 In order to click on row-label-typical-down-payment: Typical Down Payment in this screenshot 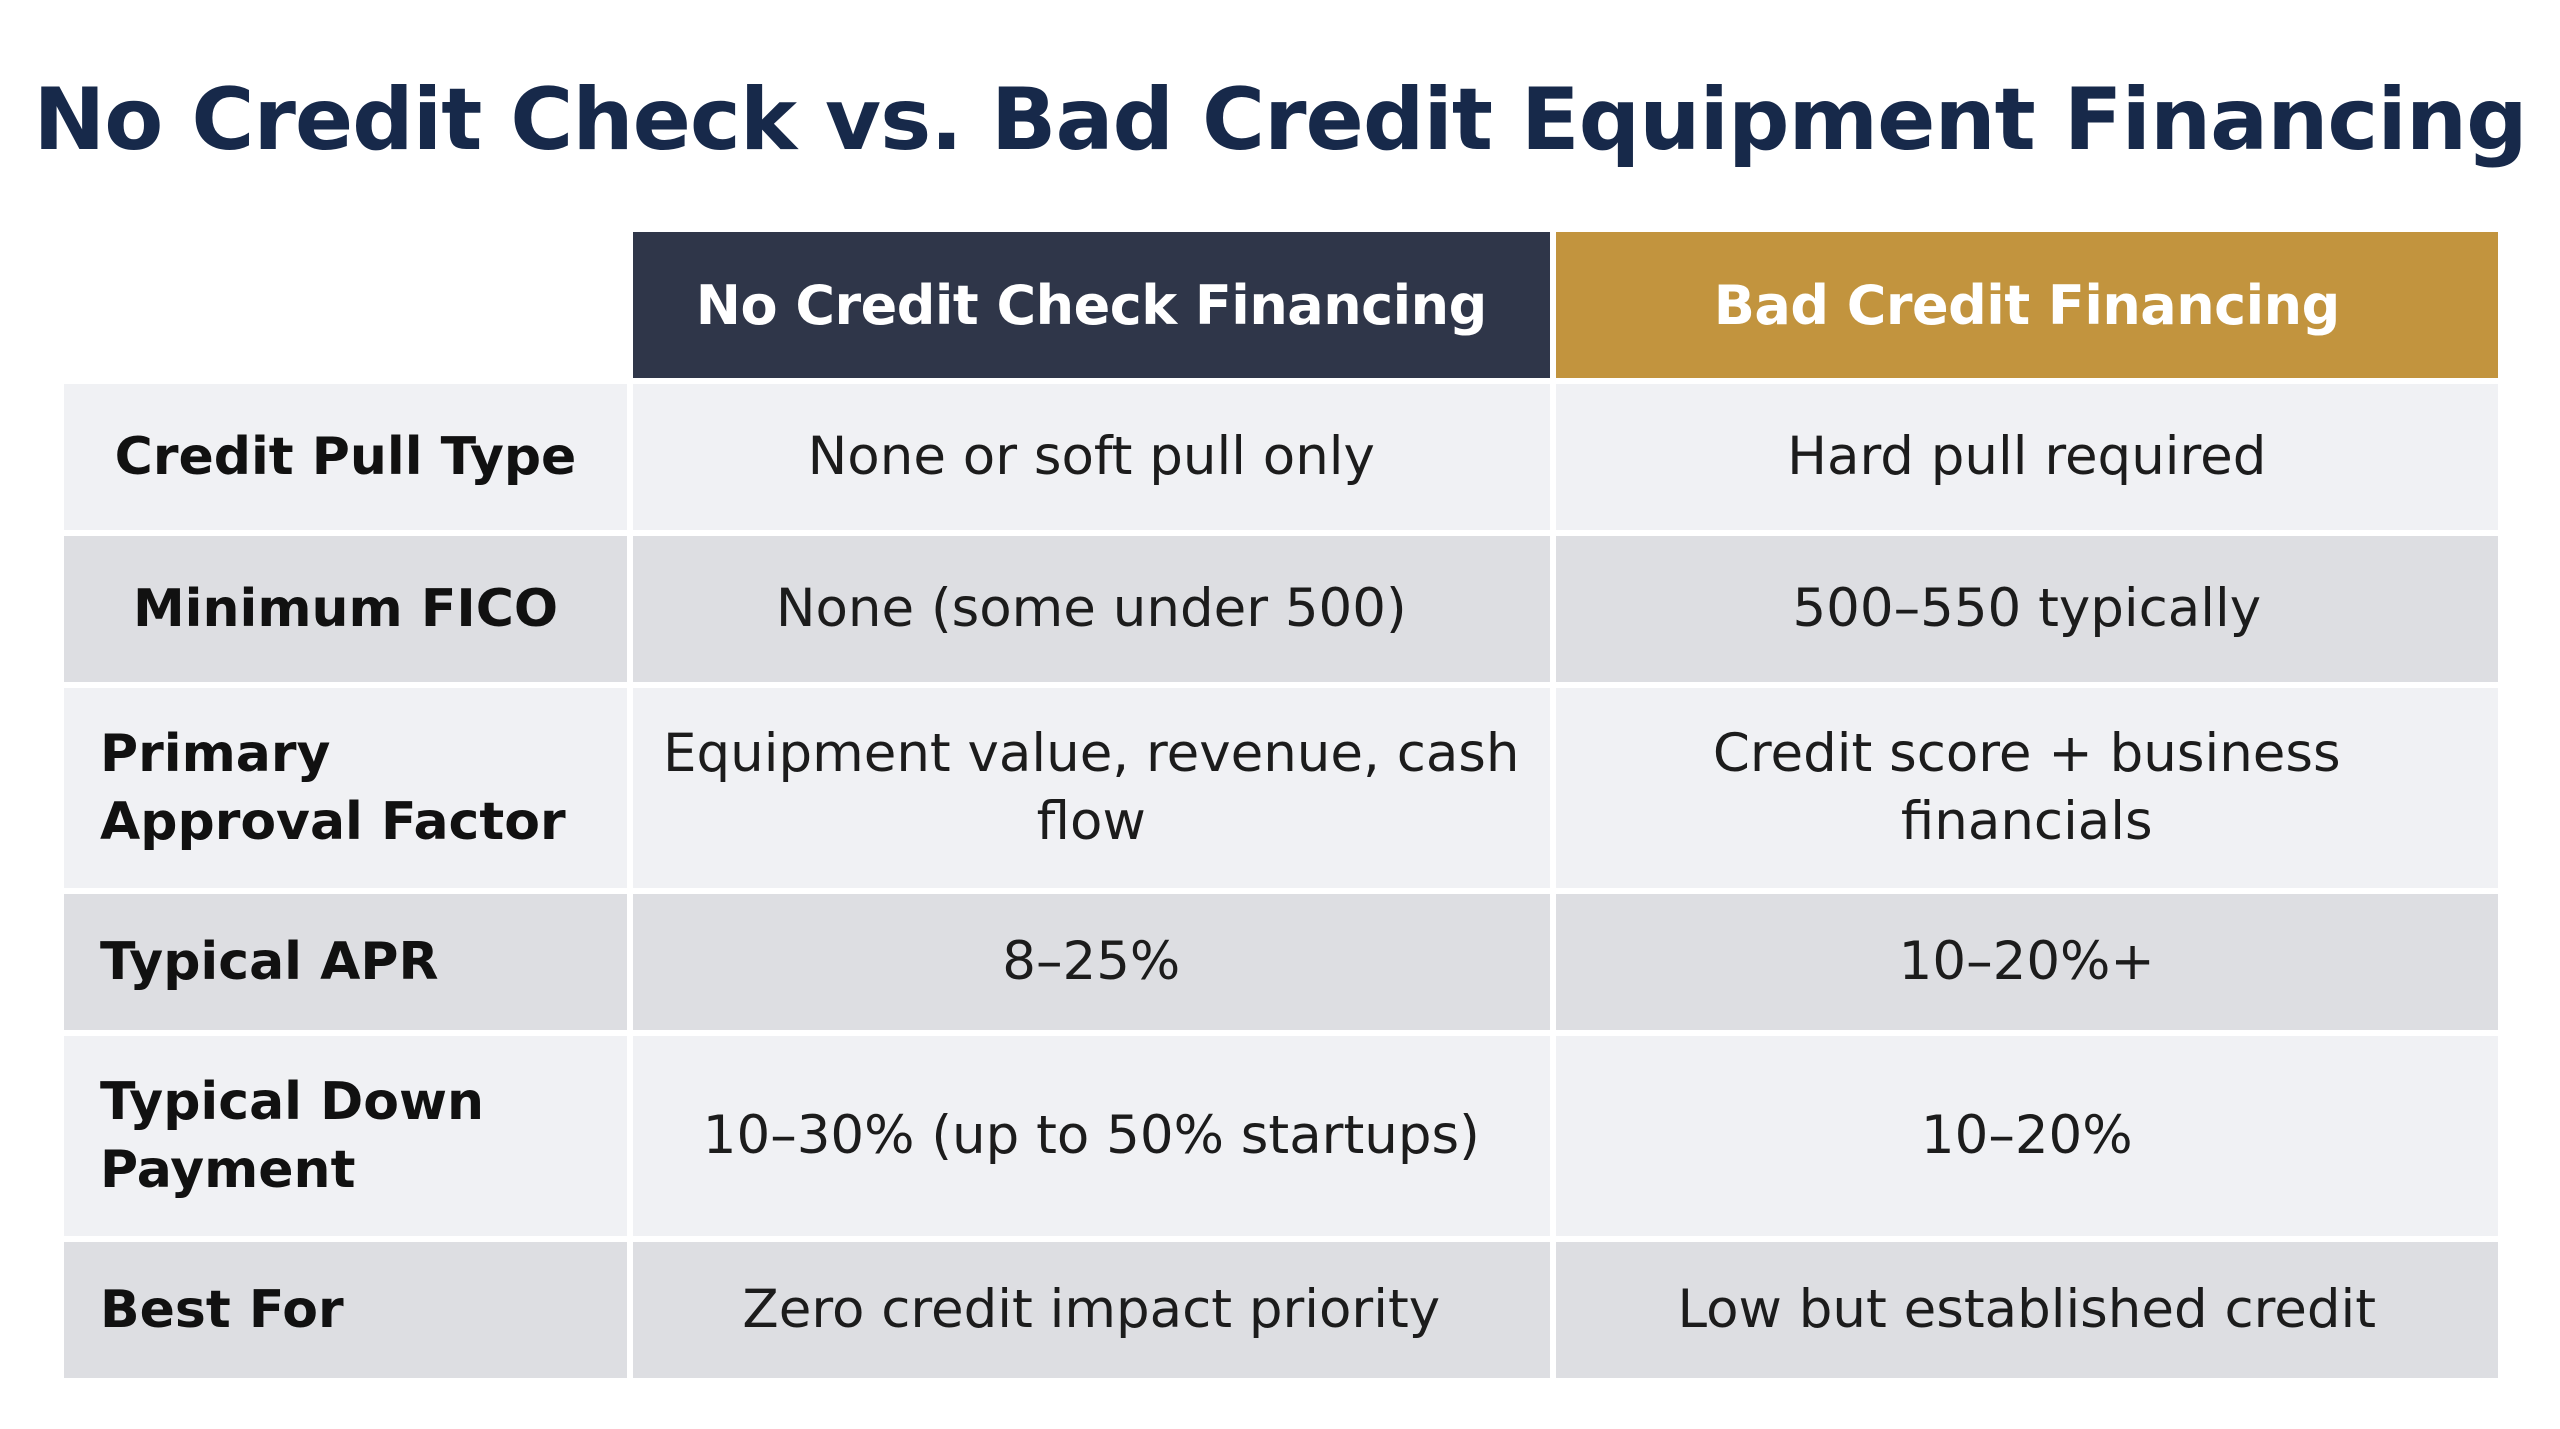, I will do `click(346, 1136)`.